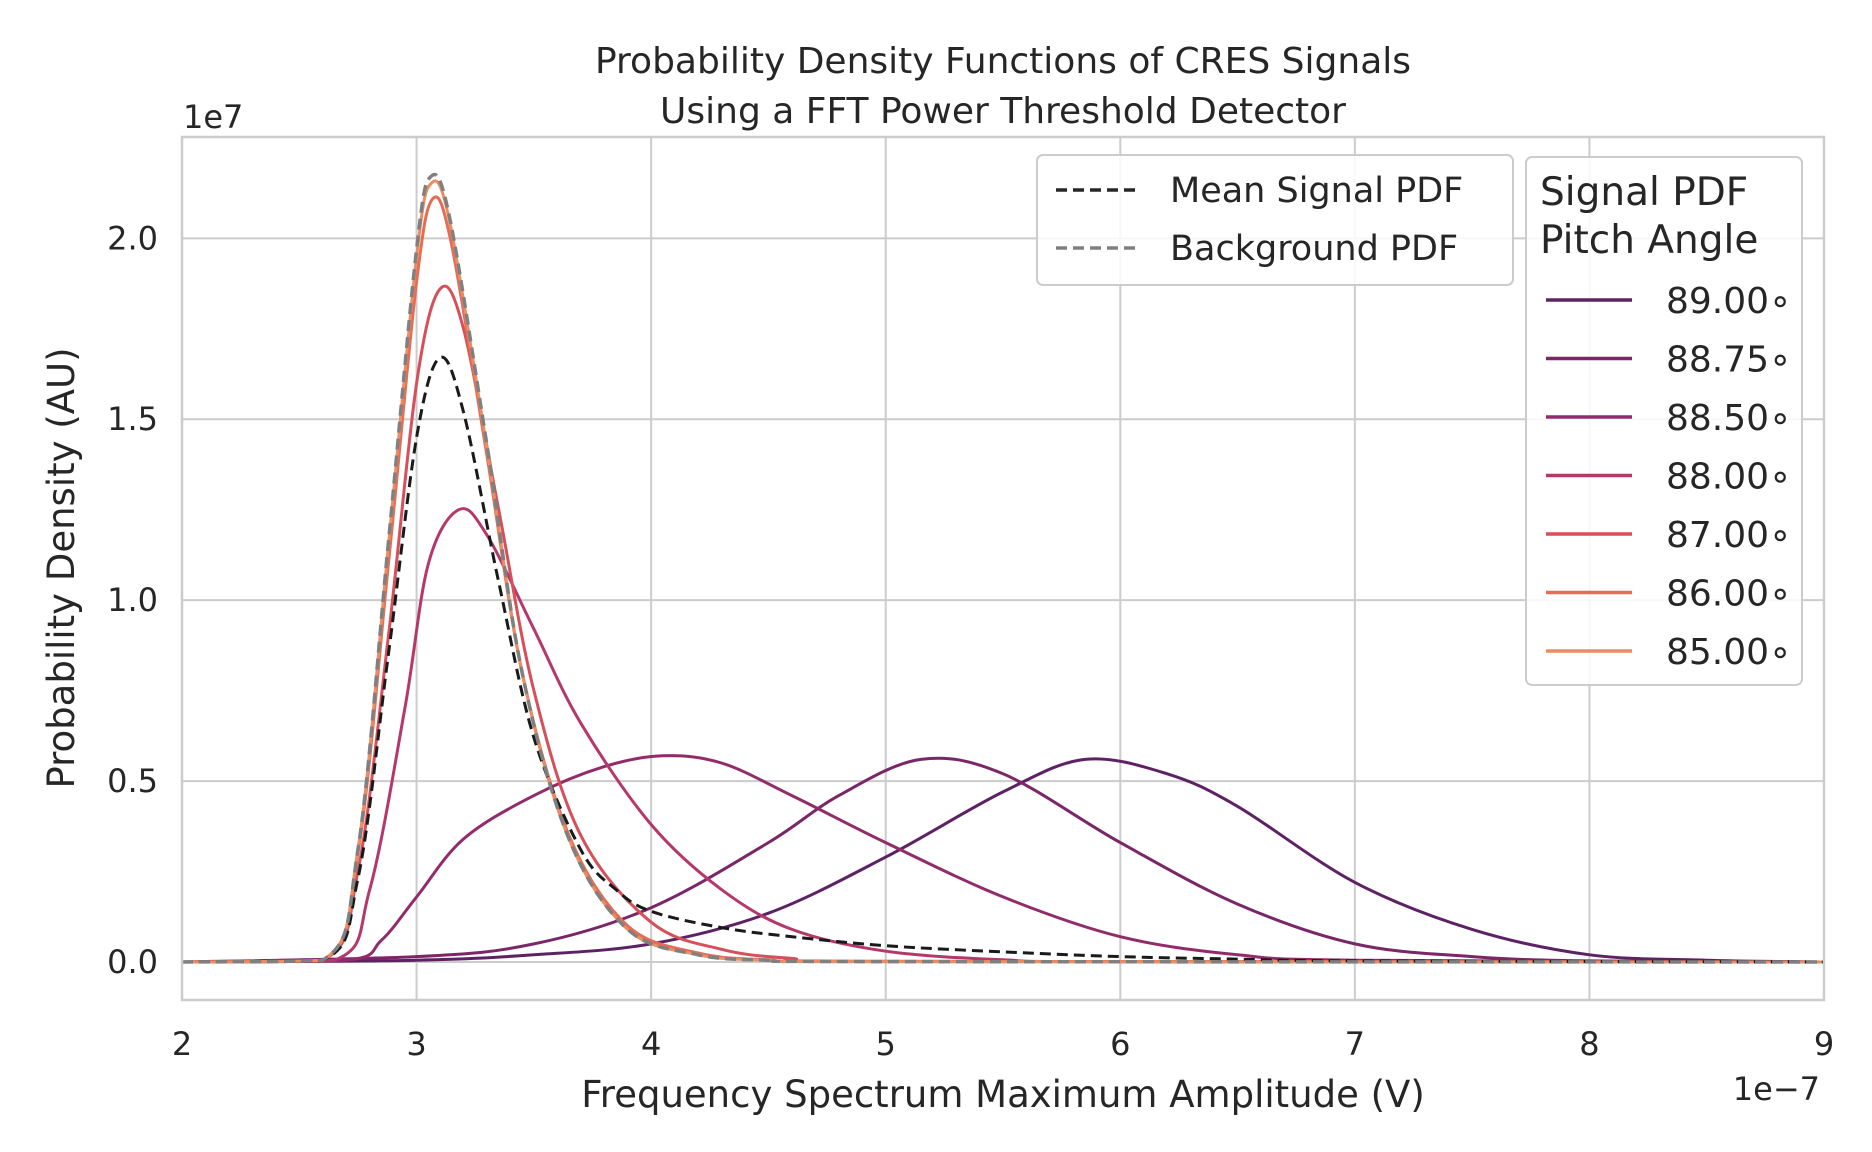 The width and height of the screenshot is (1872, 1152). What do you see at coordinates (1729, 301) in the screenshot?
I see `legend-label: 89.00∘` at bounding box center [1729, 301].